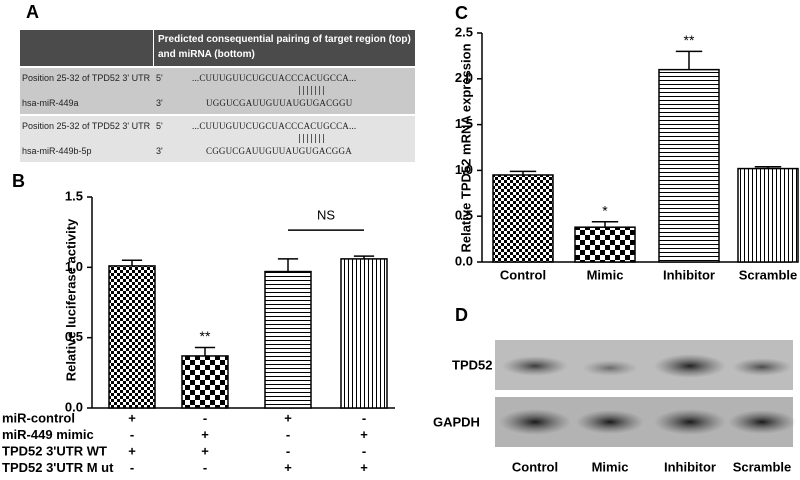 The height and width of the screenshot is (480, 800). What do you see at coordinates (279, 103) in the screenshot?
I see `mirna-sequence: UGGUCGAUUGUUAUGUGACGGU` at bounding box center [279, 103].